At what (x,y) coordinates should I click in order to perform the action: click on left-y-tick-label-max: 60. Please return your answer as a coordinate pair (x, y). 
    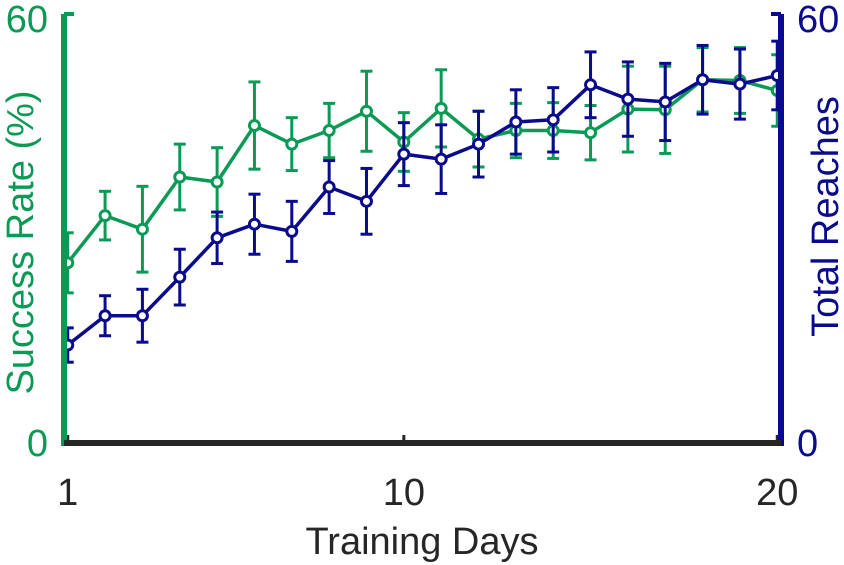
    Looking at the image, I should click on (27, 20).